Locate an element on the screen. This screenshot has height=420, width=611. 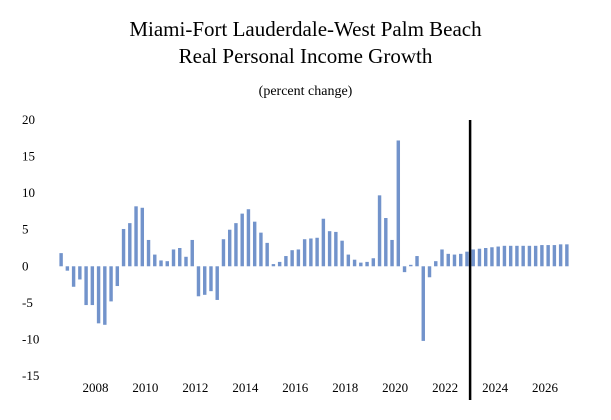
chart-title-line1: Miami-Fort Lauderdale-West Palm Beach is located at coordinates (305, 29).